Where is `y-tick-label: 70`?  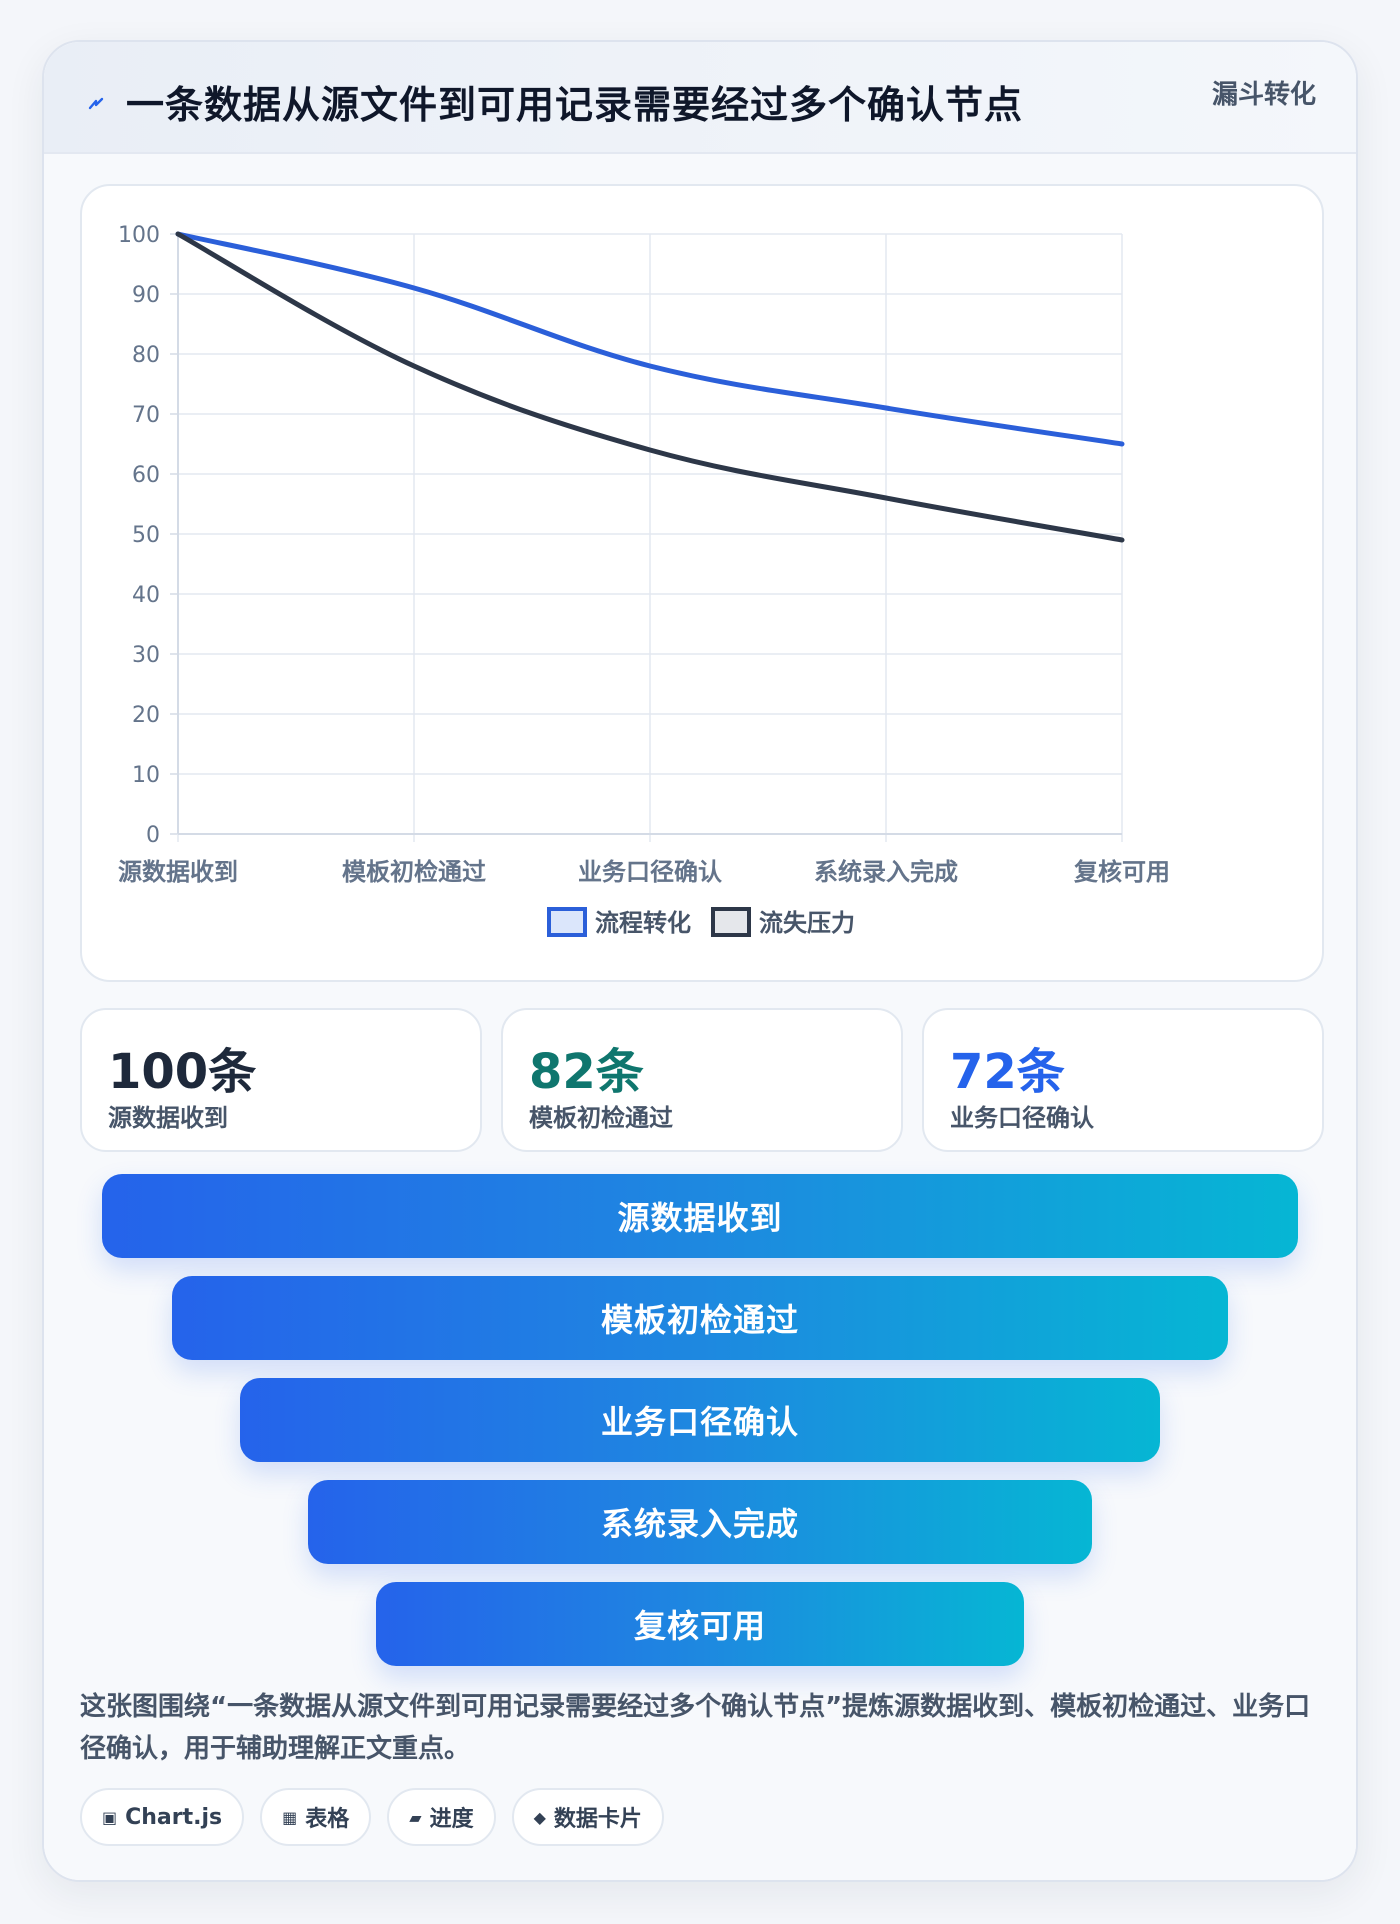 y-tick-label: 70 is located at coordinates (146, 415).